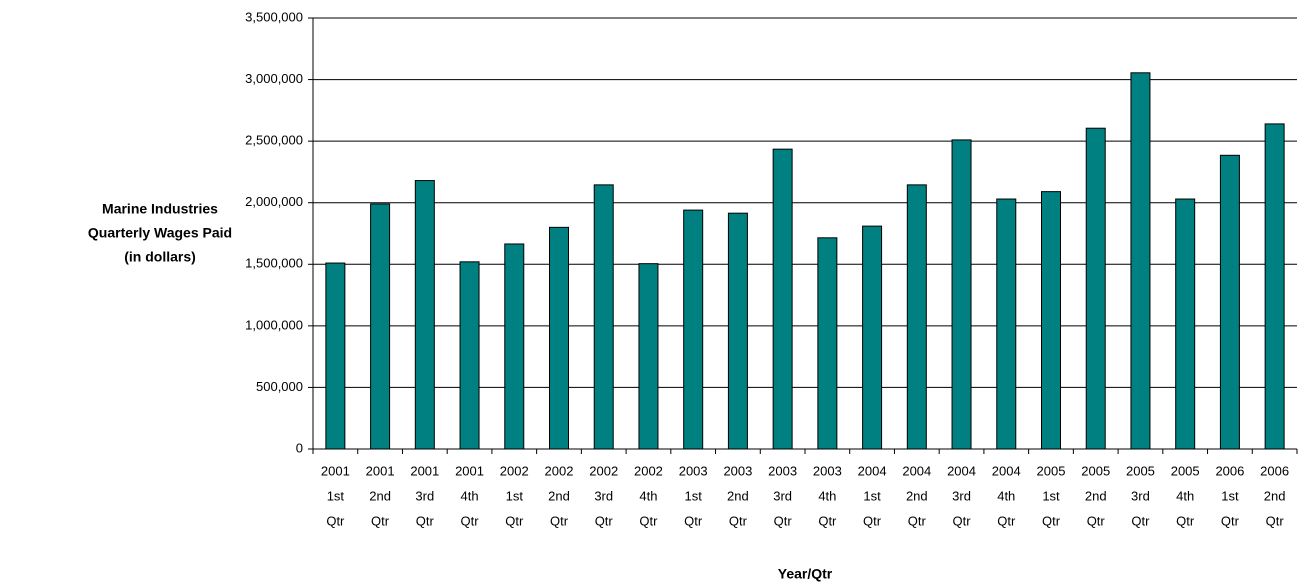  I want to click on y-tick-label: 1,500,000, so click(274, 263).